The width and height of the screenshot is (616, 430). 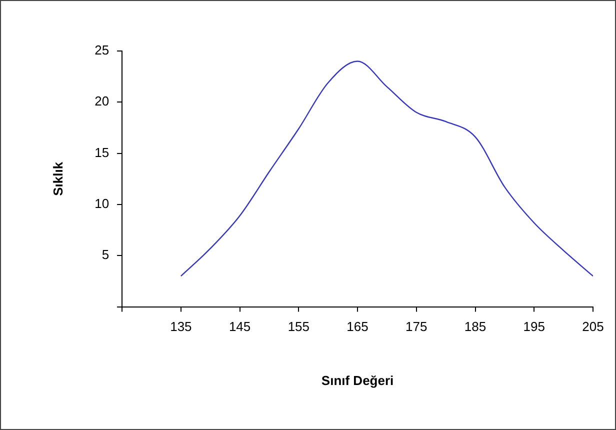 I want to click on x-tick-label: 145, so click(x=239, y=326).